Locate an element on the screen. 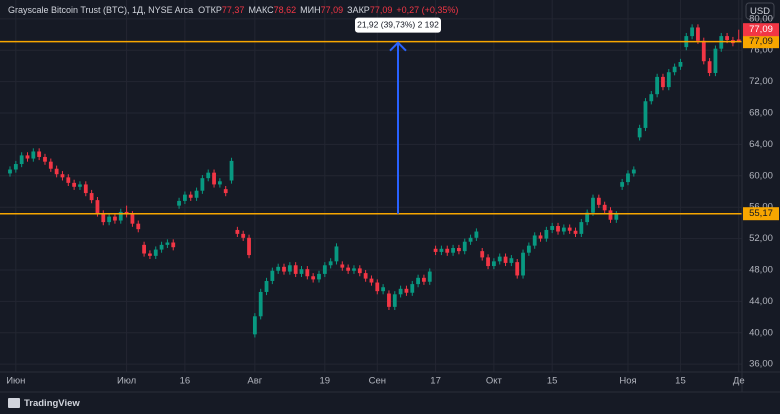 The image size is (780, 414). last-price-label: 77,09 is located at coordinates (761, 29).